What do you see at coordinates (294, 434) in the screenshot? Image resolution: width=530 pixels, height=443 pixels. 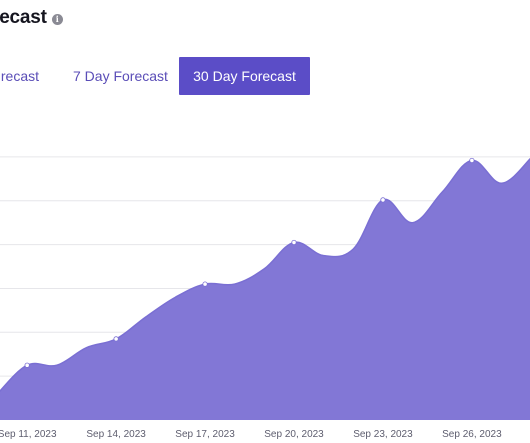 I see `x-tick-label: Sep 20, 2023` at bounding box center [294, 434].